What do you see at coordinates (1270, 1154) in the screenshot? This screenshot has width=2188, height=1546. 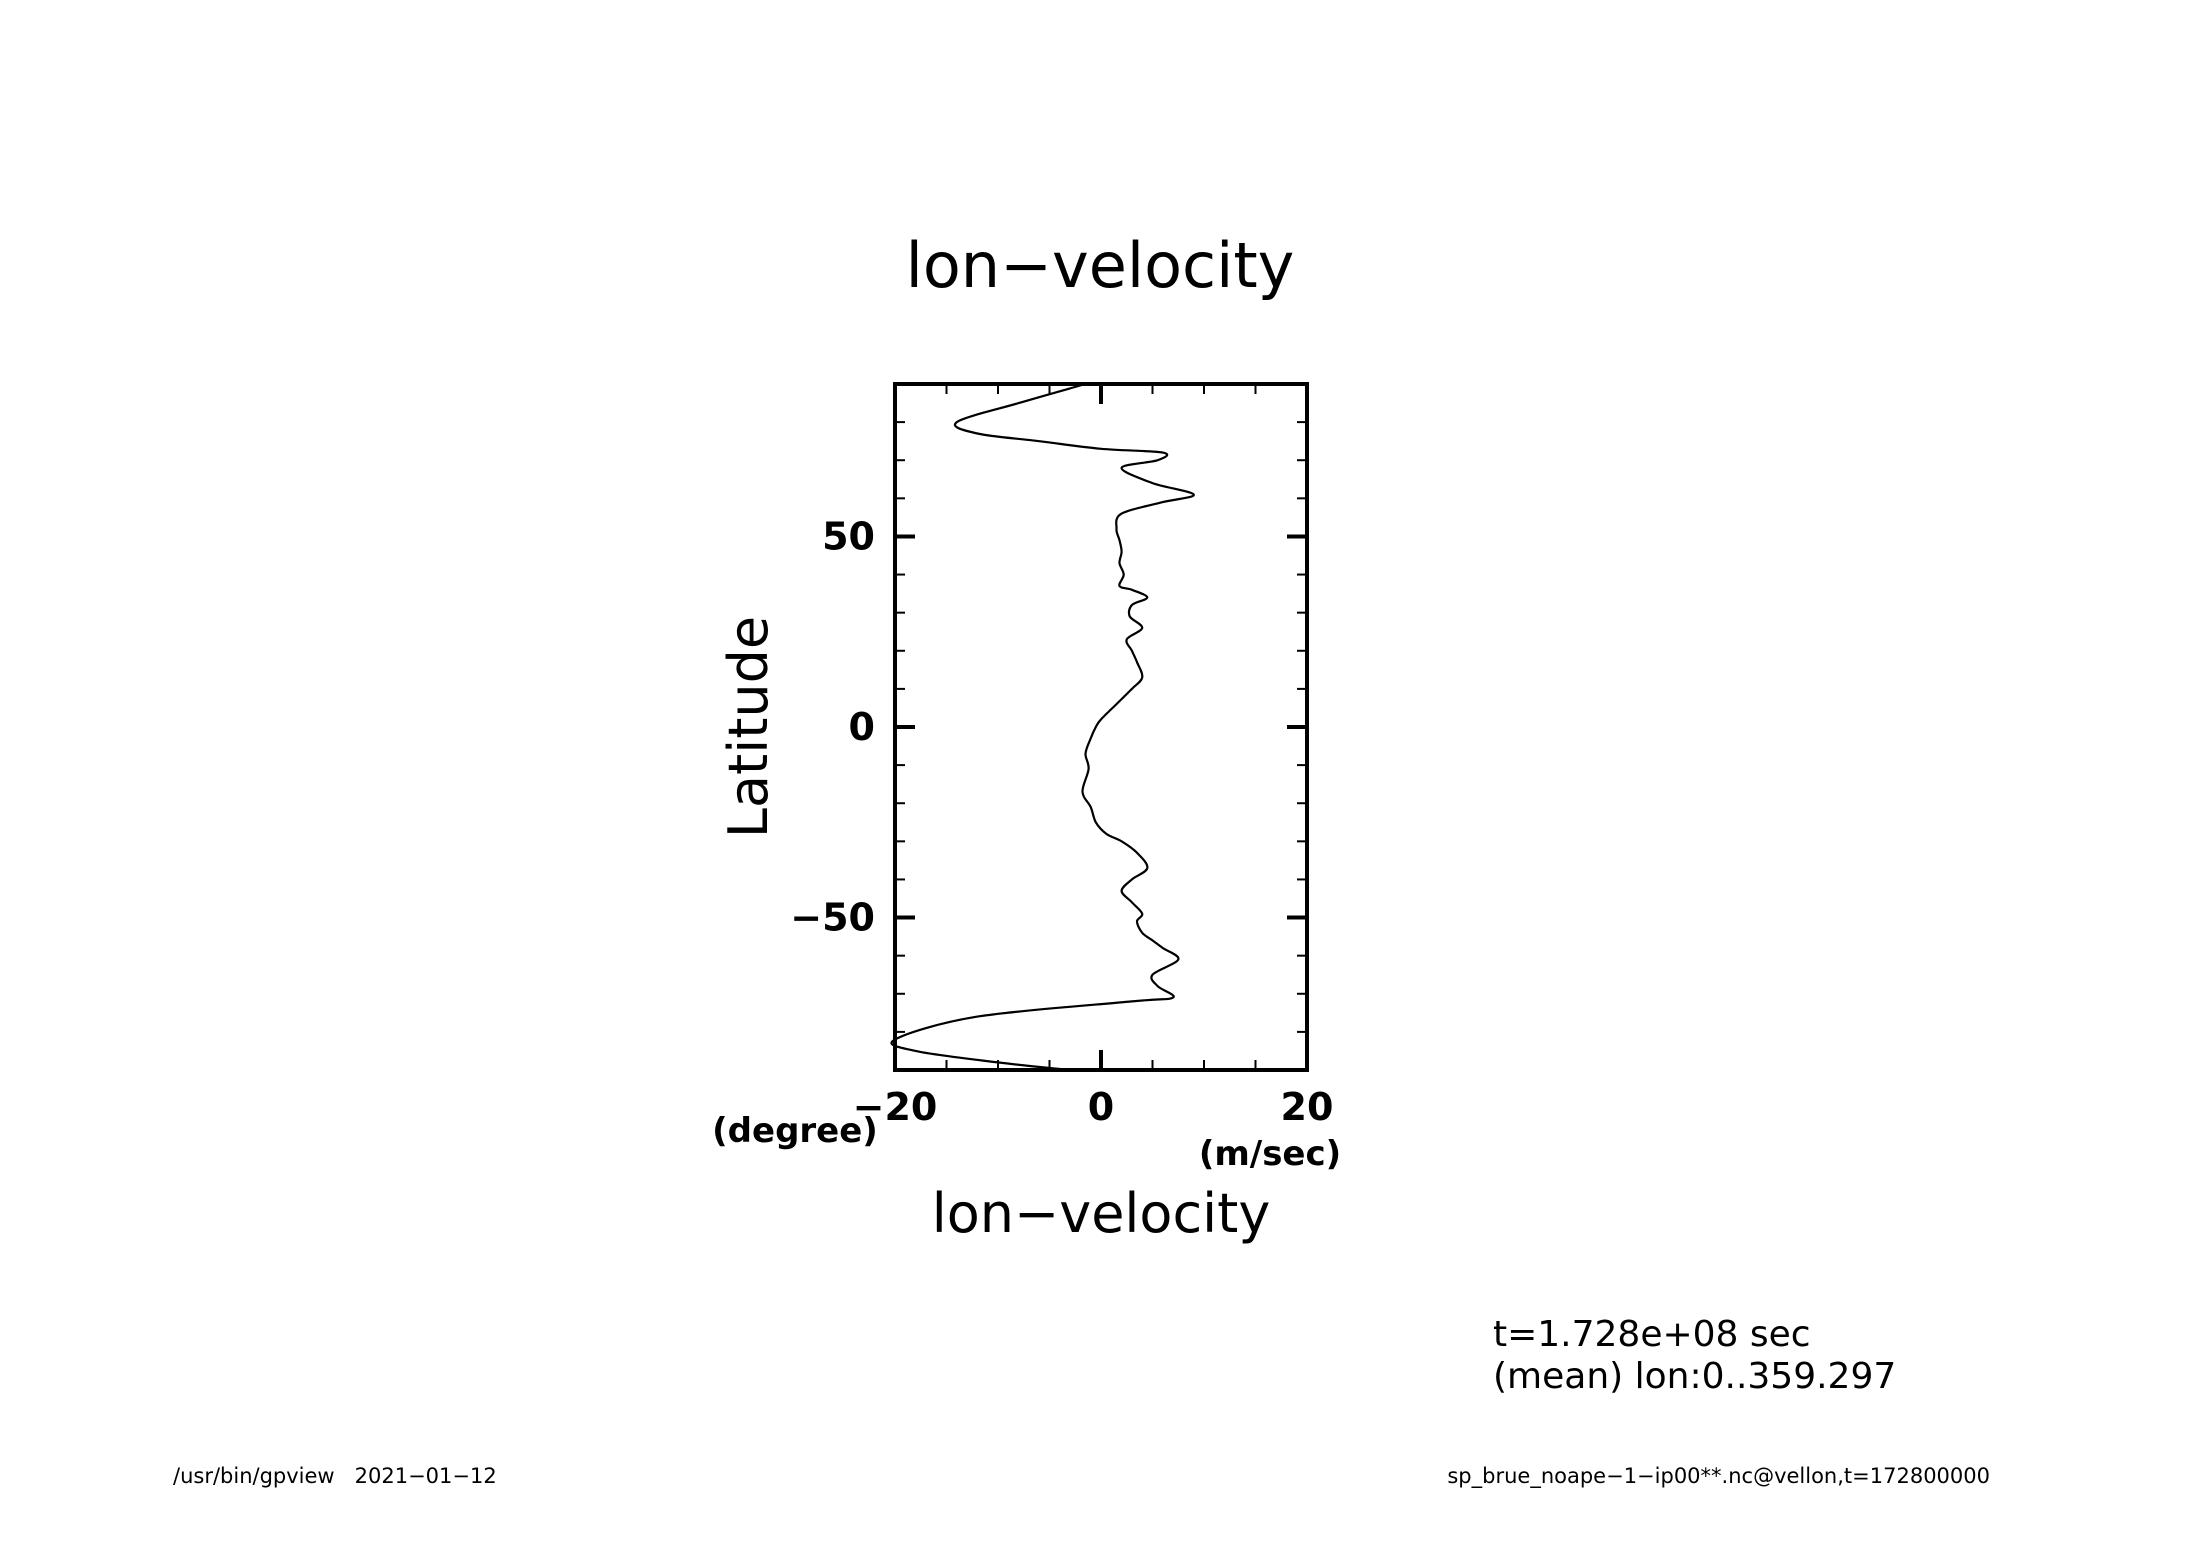 I see `x-unit-label: (m/sec)` at bounding box center [1270, 1154].